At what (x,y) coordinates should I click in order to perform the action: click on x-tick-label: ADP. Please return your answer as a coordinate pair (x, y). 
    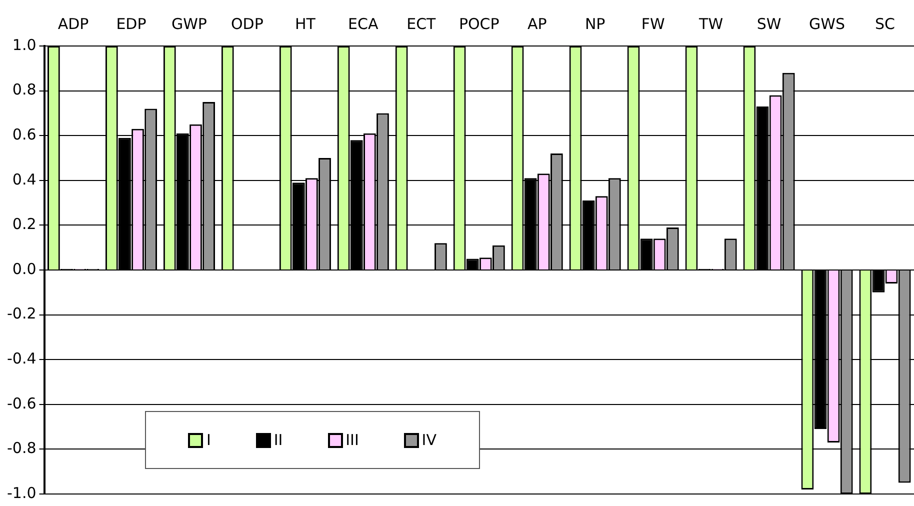
    Looking at the image, I should click on (73, 23).